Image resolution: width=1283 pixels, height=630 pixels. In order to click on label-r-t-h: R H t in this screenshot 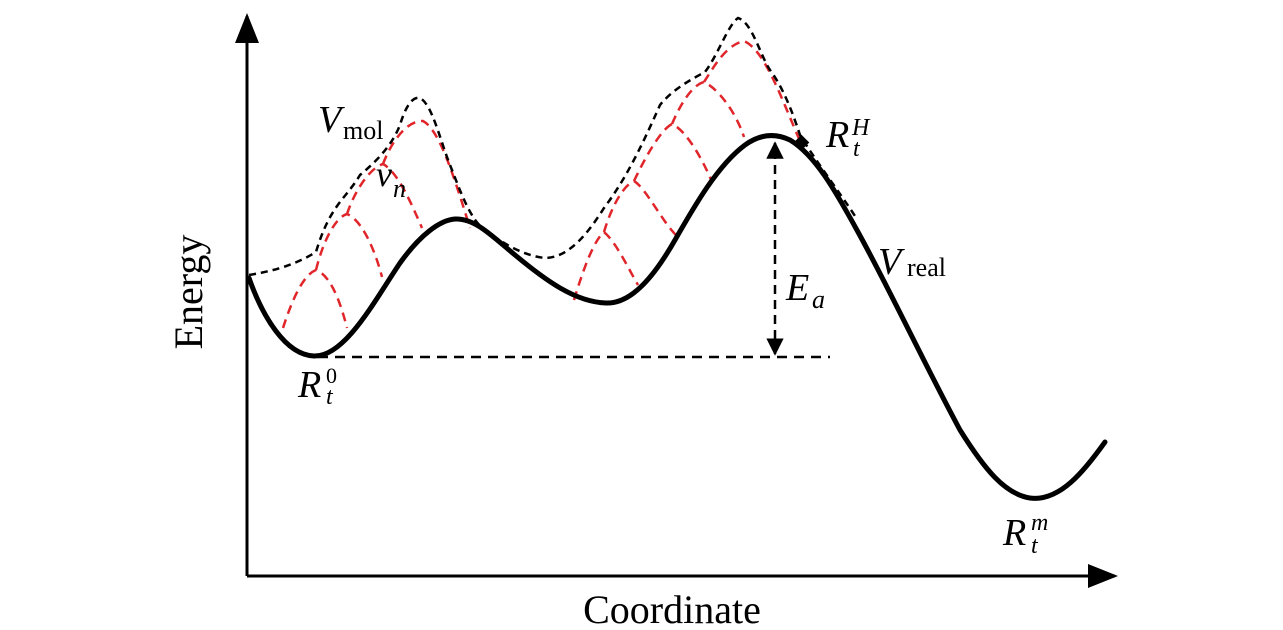, I will do `click(848, 138)`.